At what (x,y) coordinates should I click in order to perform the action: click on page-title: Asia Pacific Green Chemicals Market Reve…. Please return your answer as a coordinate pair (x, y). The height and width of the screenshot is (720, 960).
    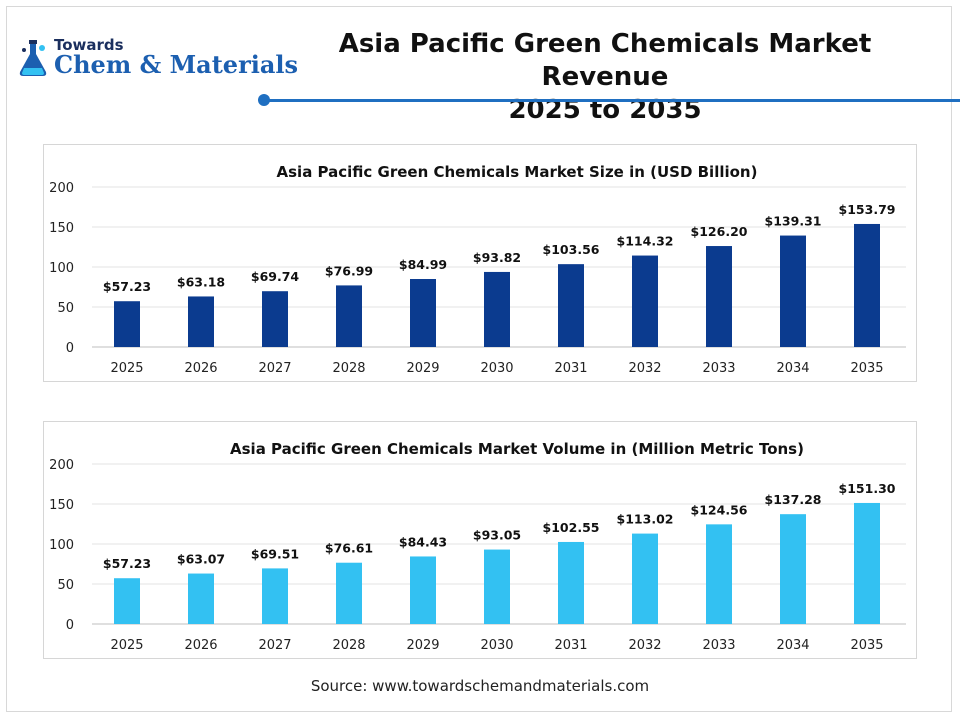
    Looking at the image, I should click on (605, 77).